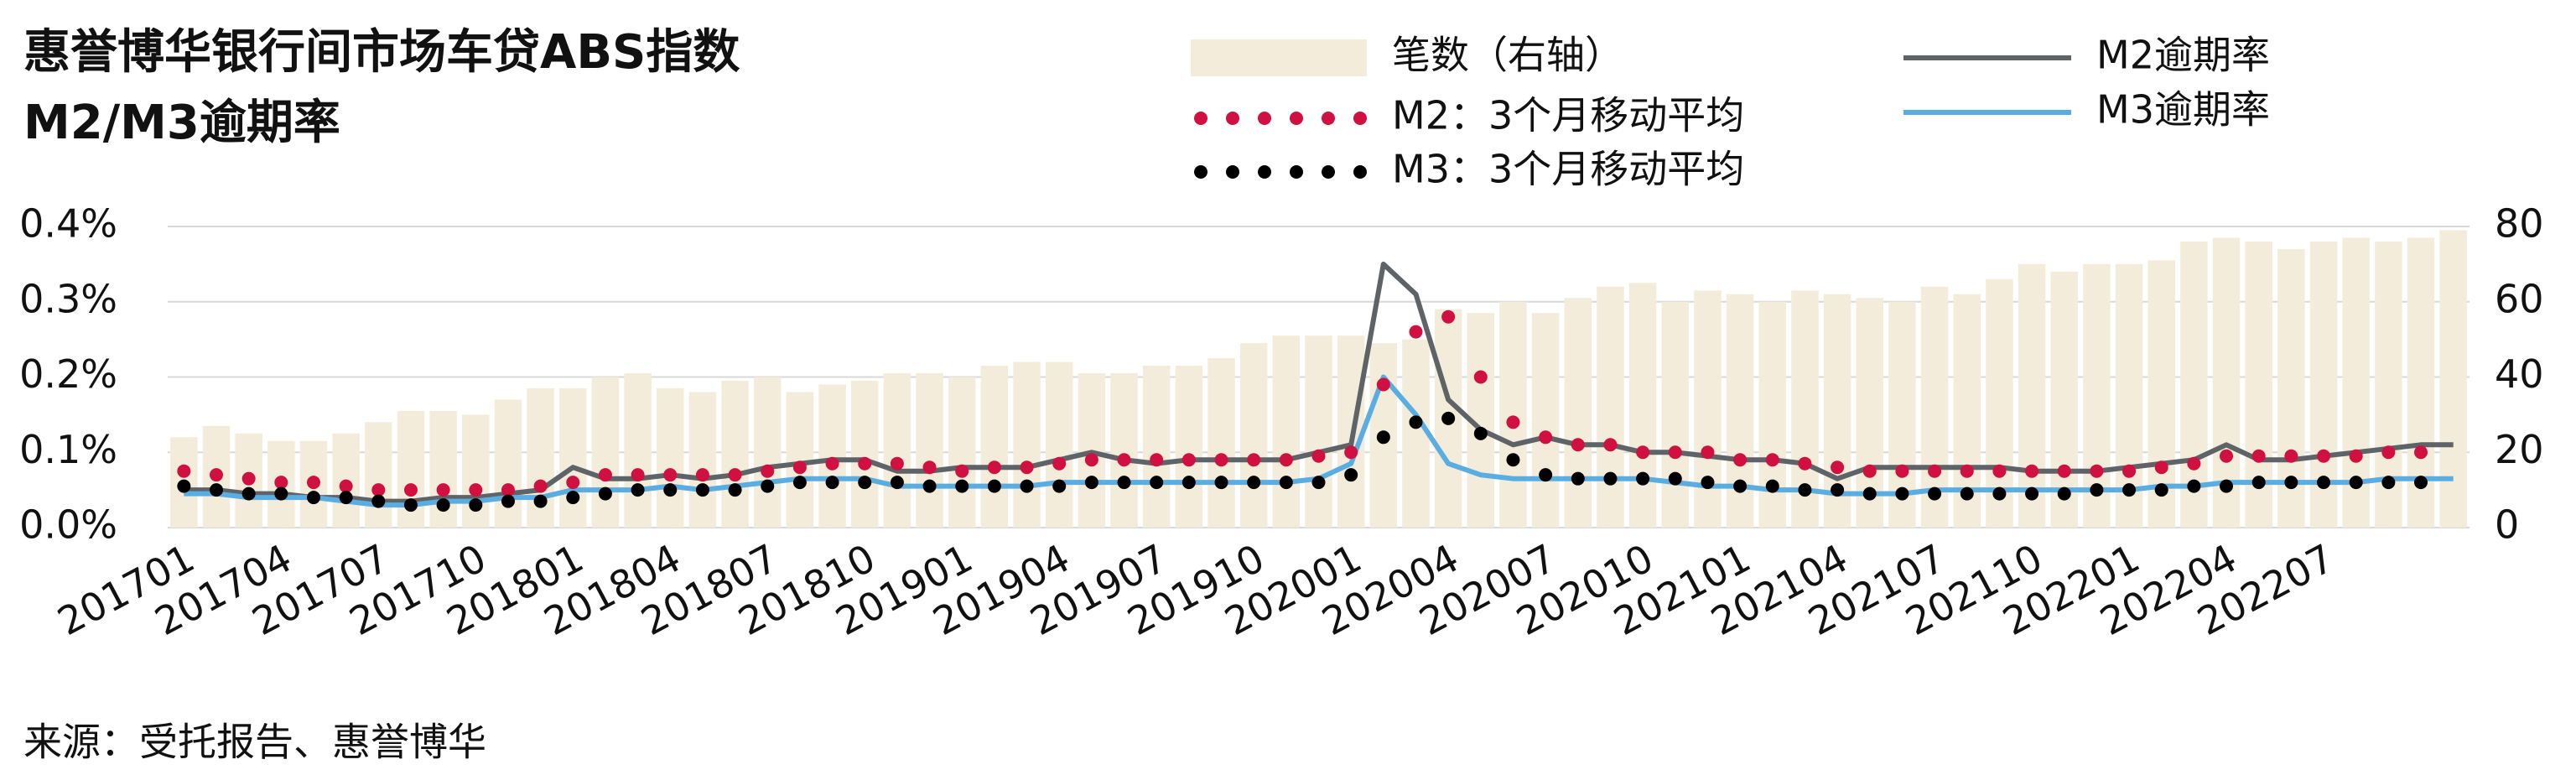  Describe the element at coordinates (181, 123) in the screenshot. I see `chart-subtitle: M2/M3逾期率` at that location.